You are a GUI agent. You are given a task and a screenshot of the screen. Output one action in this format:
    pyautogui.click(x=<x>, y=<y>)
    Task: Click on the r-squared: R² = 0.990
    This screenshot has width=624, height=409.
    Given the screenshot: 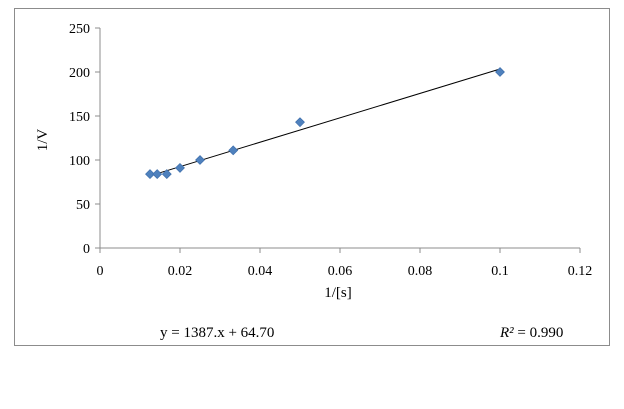 What is the action you would take?
    pyautogui.click(x=531, y=333)
    